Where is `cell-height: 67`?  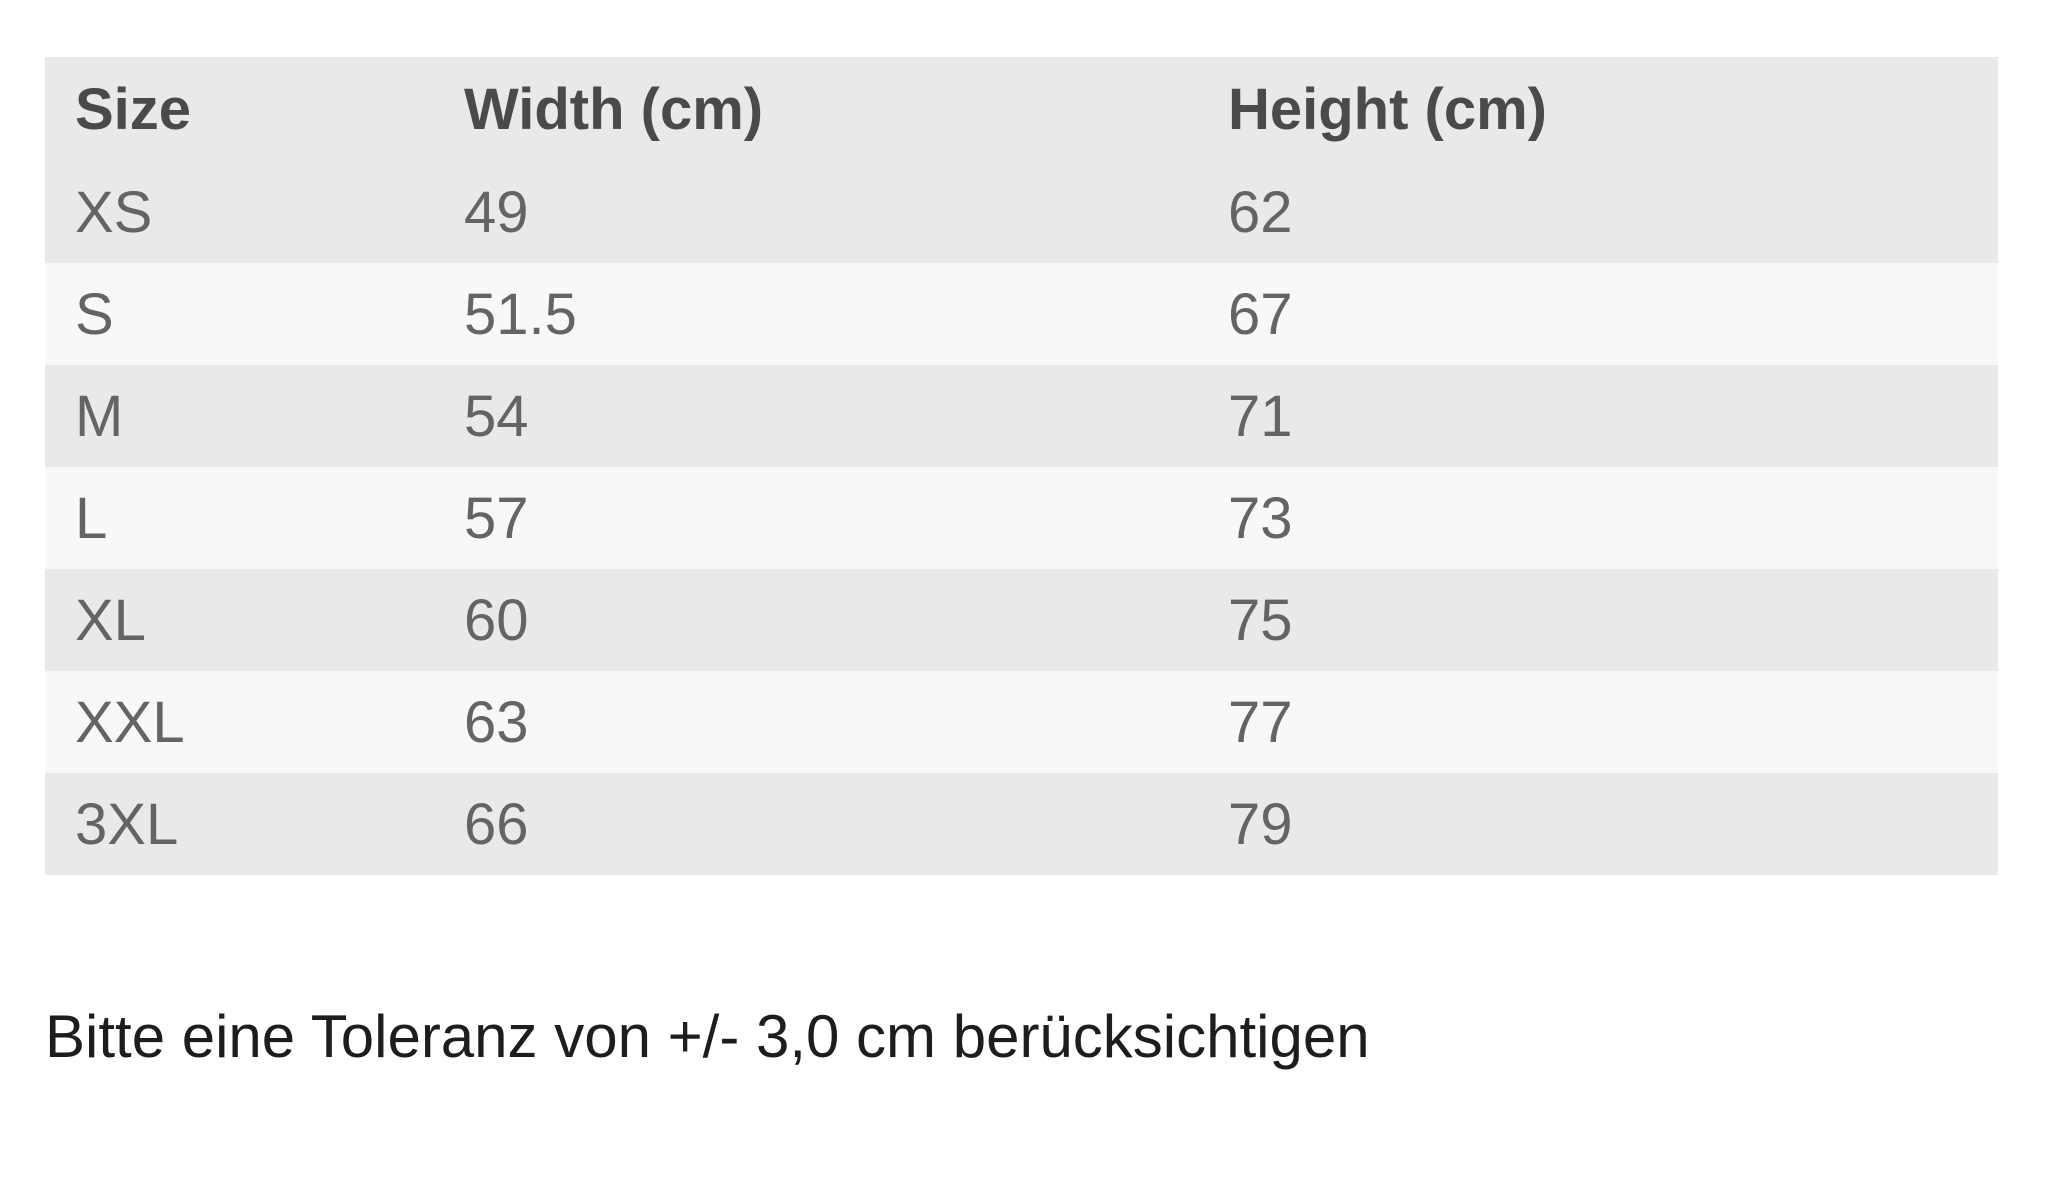
cell-height: 67 is located at coordinates (1598, 314).